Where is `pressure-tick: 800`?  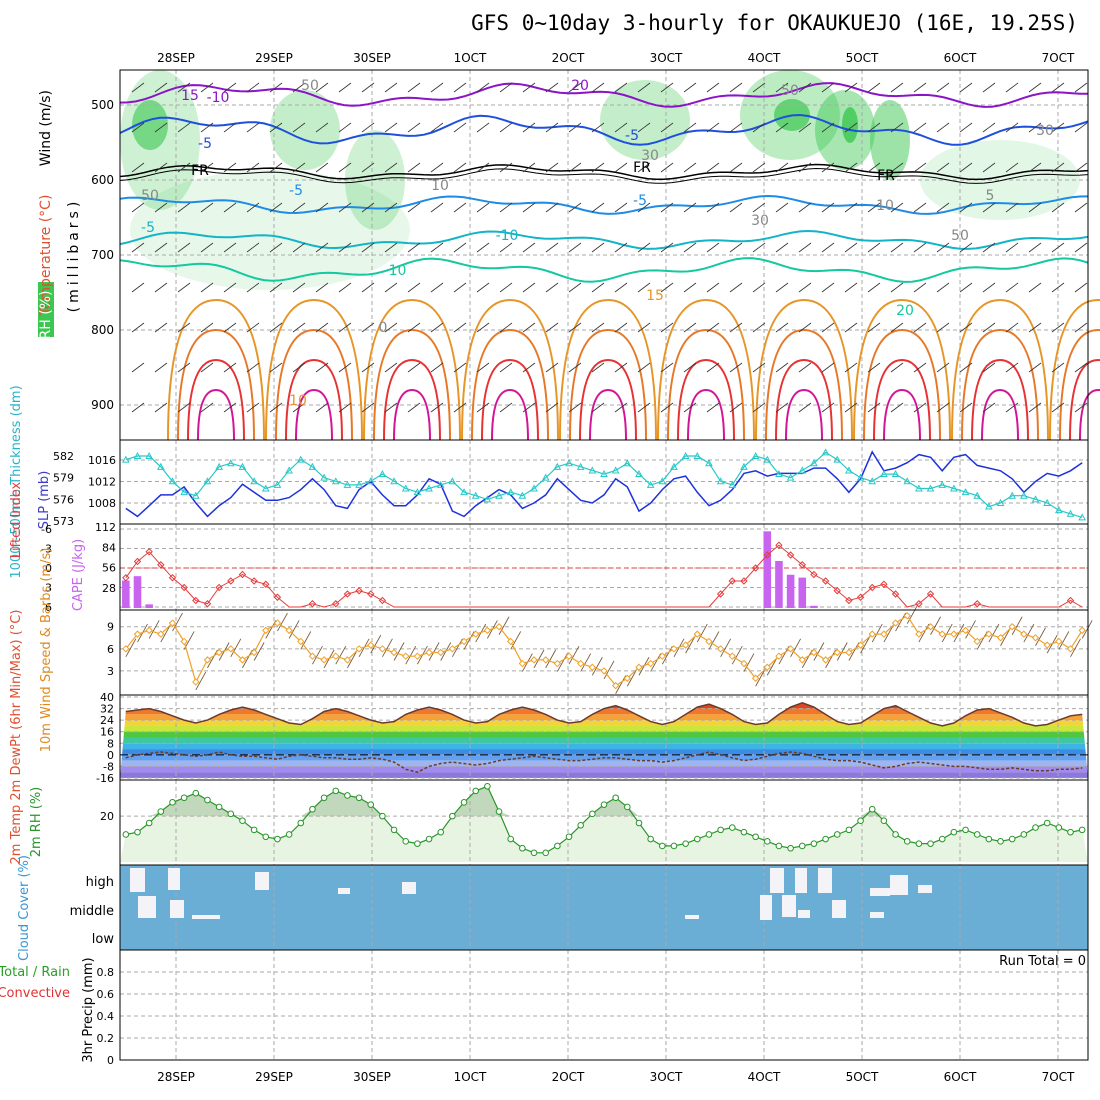
pressure-tick: 800 is located at coordinates (102, 330).